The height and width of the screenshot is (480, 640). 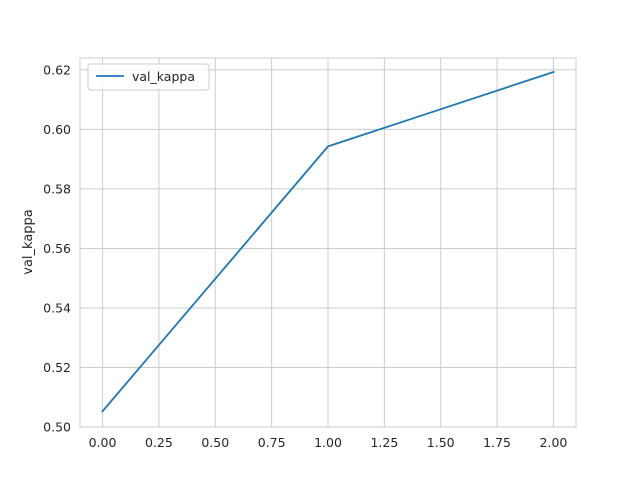 What do you see at coordinates (441, 442) in the screenshot?
I see `x-tick-label: 1.50` at bounding box center [441, 442].